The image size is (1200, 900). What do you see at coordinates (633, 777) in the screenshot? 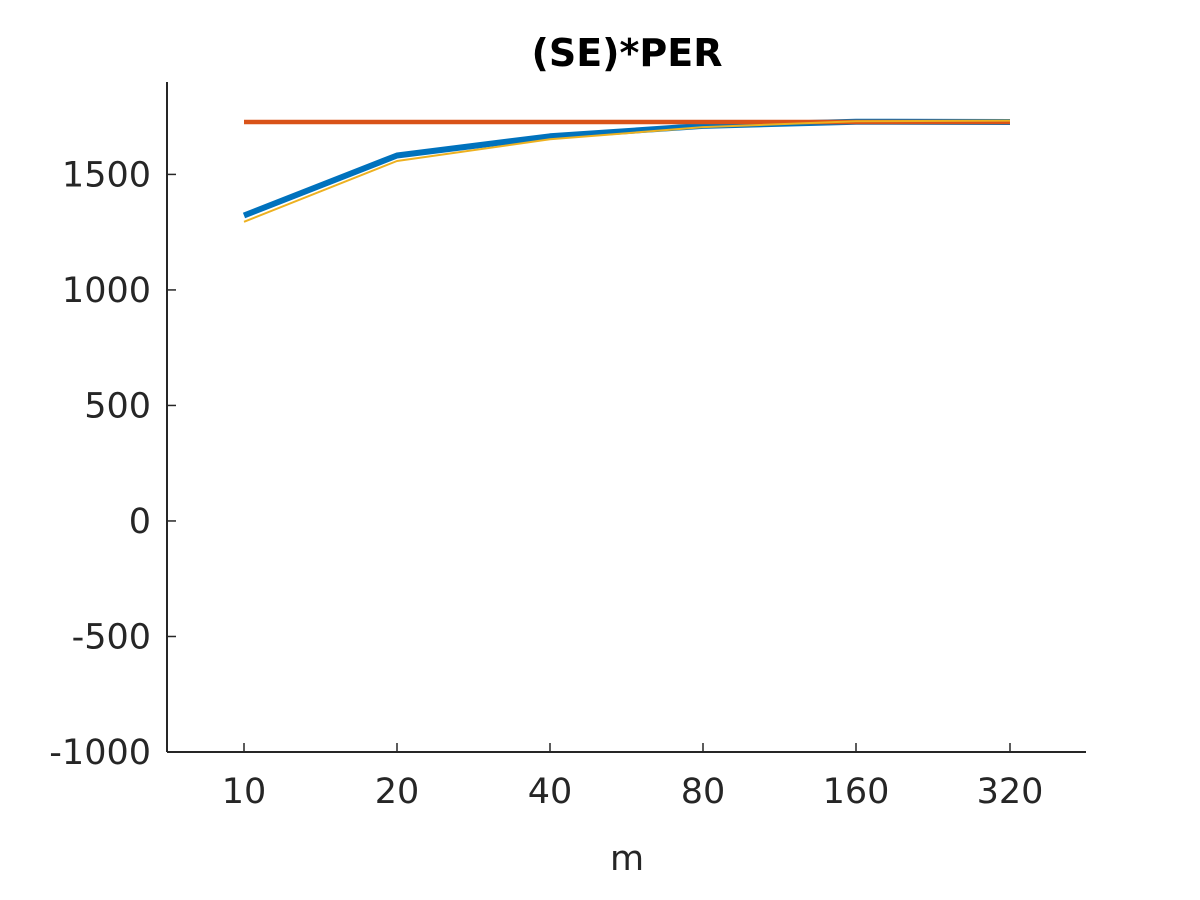
I see `x-ticks: 10 20 40 80 160 320` at bounding box center [633, 777].